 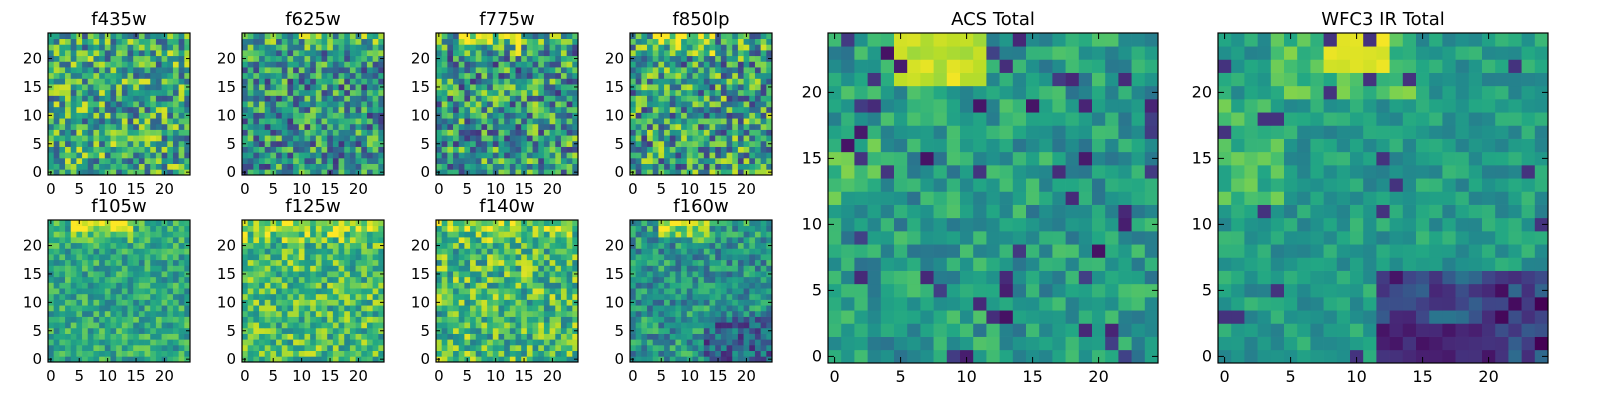 What do you see at coordinates (37, 331) in the screenshot?
I see `y-tick-label: 5` at bounding box center [37, 331].